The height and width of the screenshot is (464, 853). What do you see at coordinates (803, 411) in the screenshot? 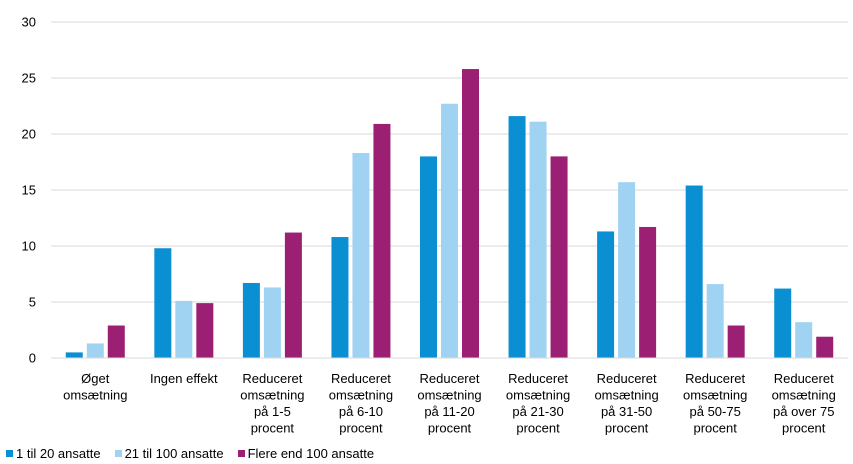
I see `x-category-label-line: på over 75` at bounding box center [803, 411].